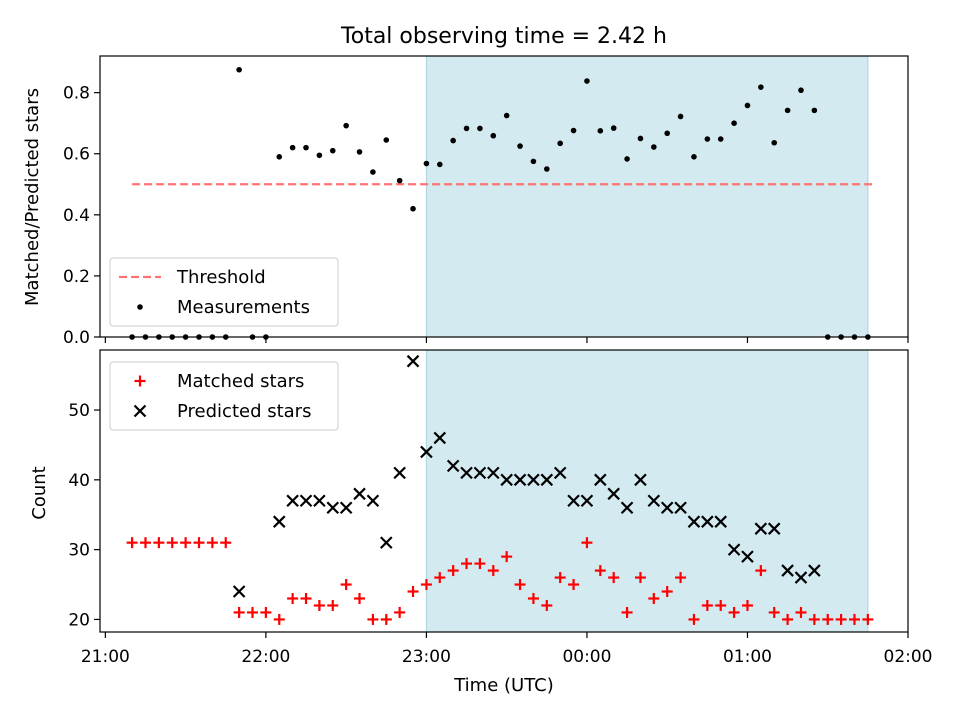  Describe the element at coordinates (224, 396) in the screenshot. I see `bottom-legend-box` at that location.